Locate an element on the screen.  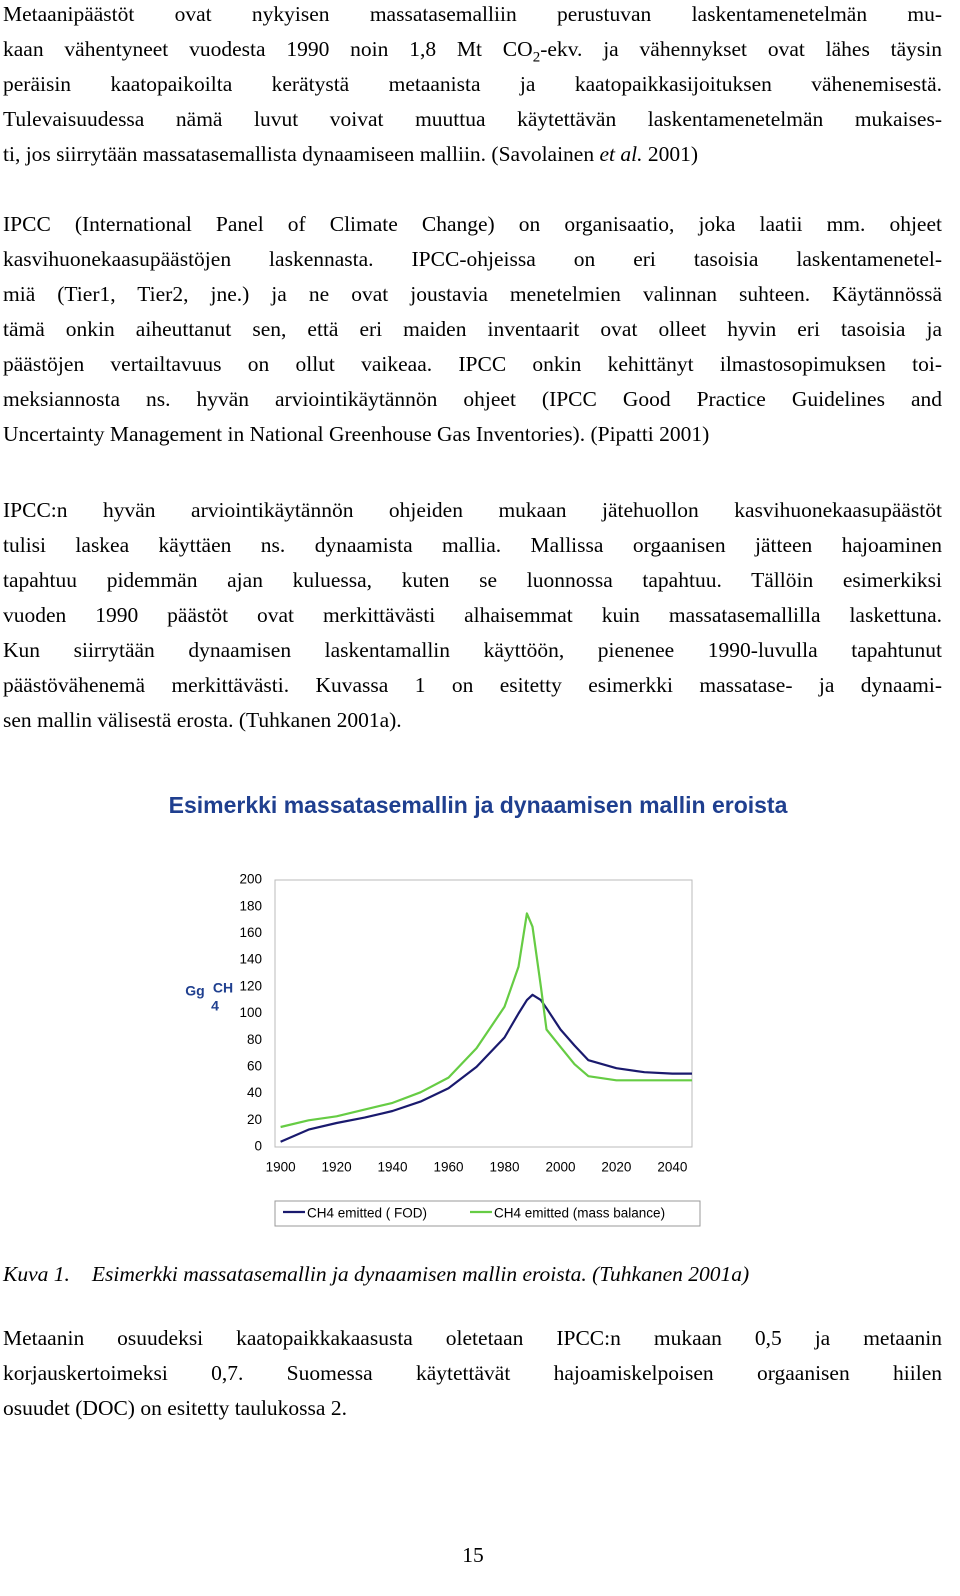
y-tick-label: 0 is located at coordinates (258, 1146).